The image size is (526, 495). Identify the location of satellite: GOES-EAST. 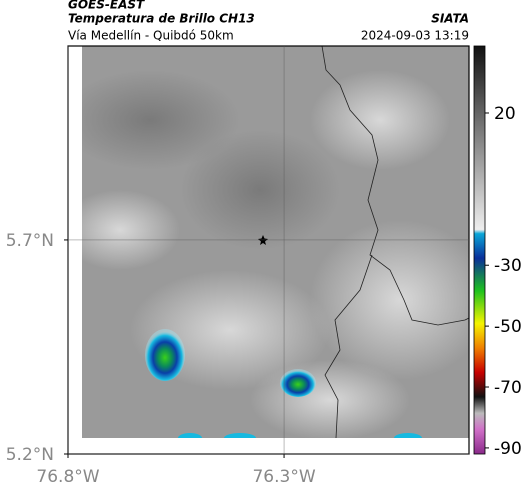
(106, 6).